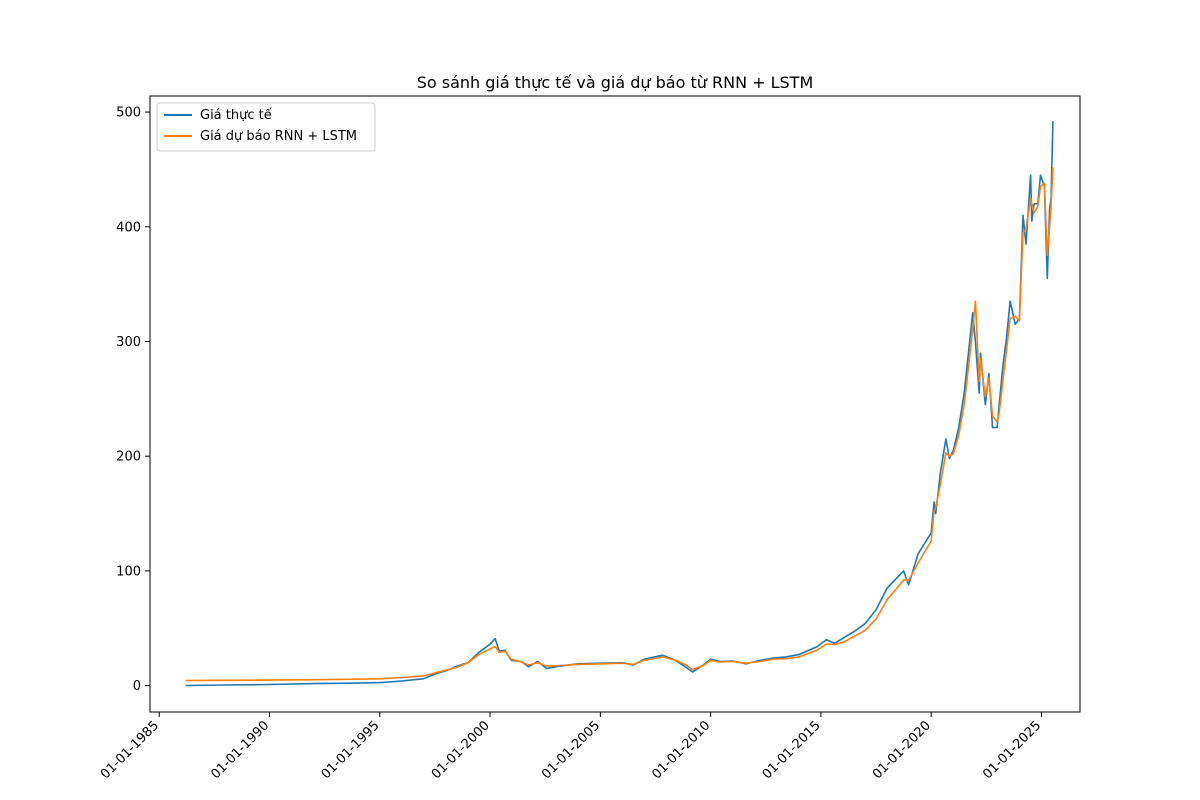  Describe the element at coordinates (133, 400) in the screenshot. I see `y-axis: 0 100 200 300 400 500` at that location.